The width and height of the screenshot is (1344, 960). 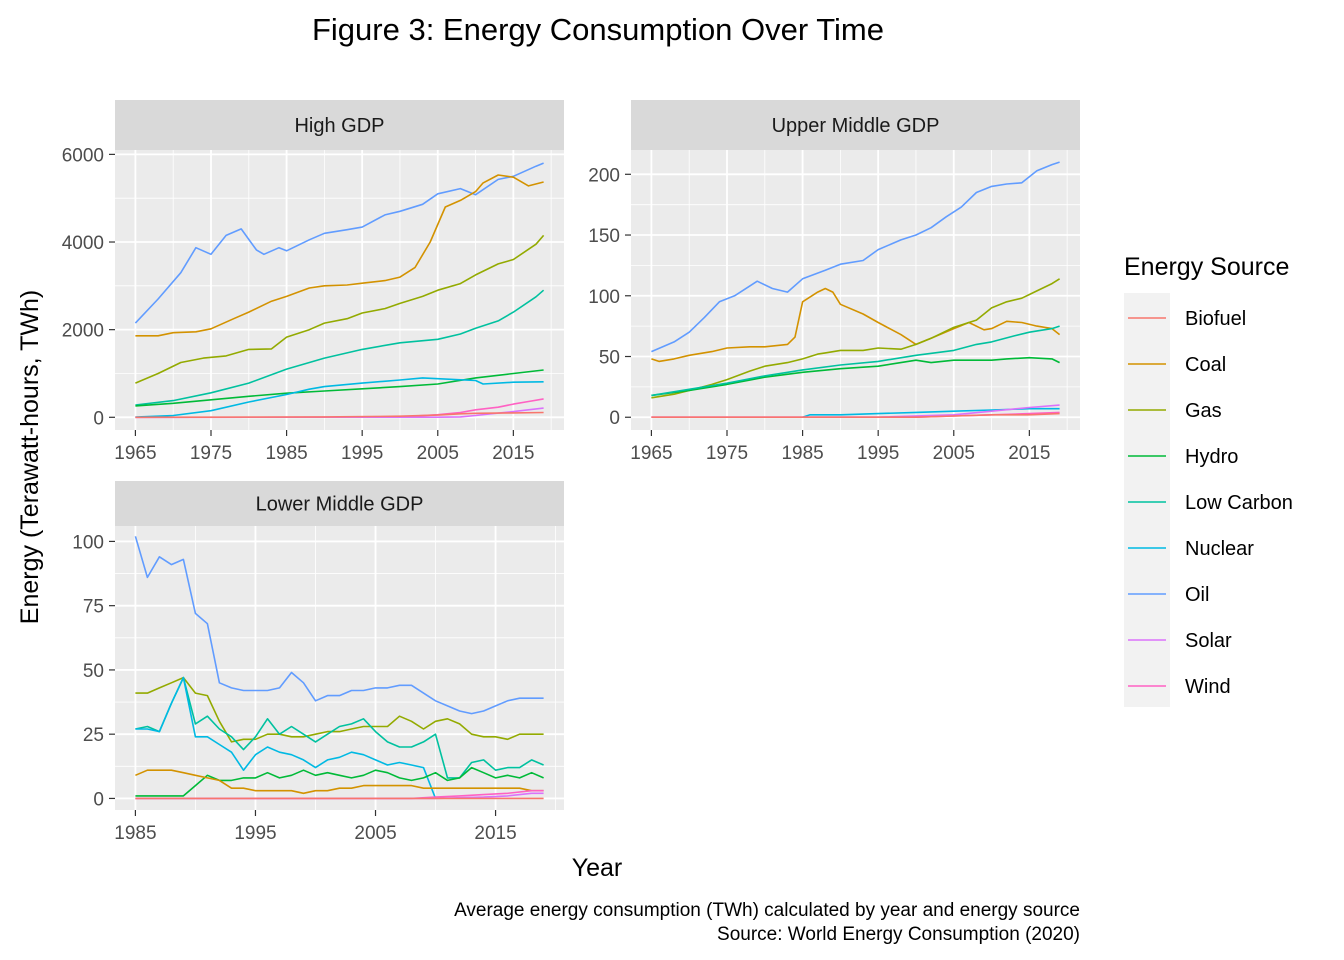 I want to click on legend-label: Hydro, so click(x=1211, y=457).